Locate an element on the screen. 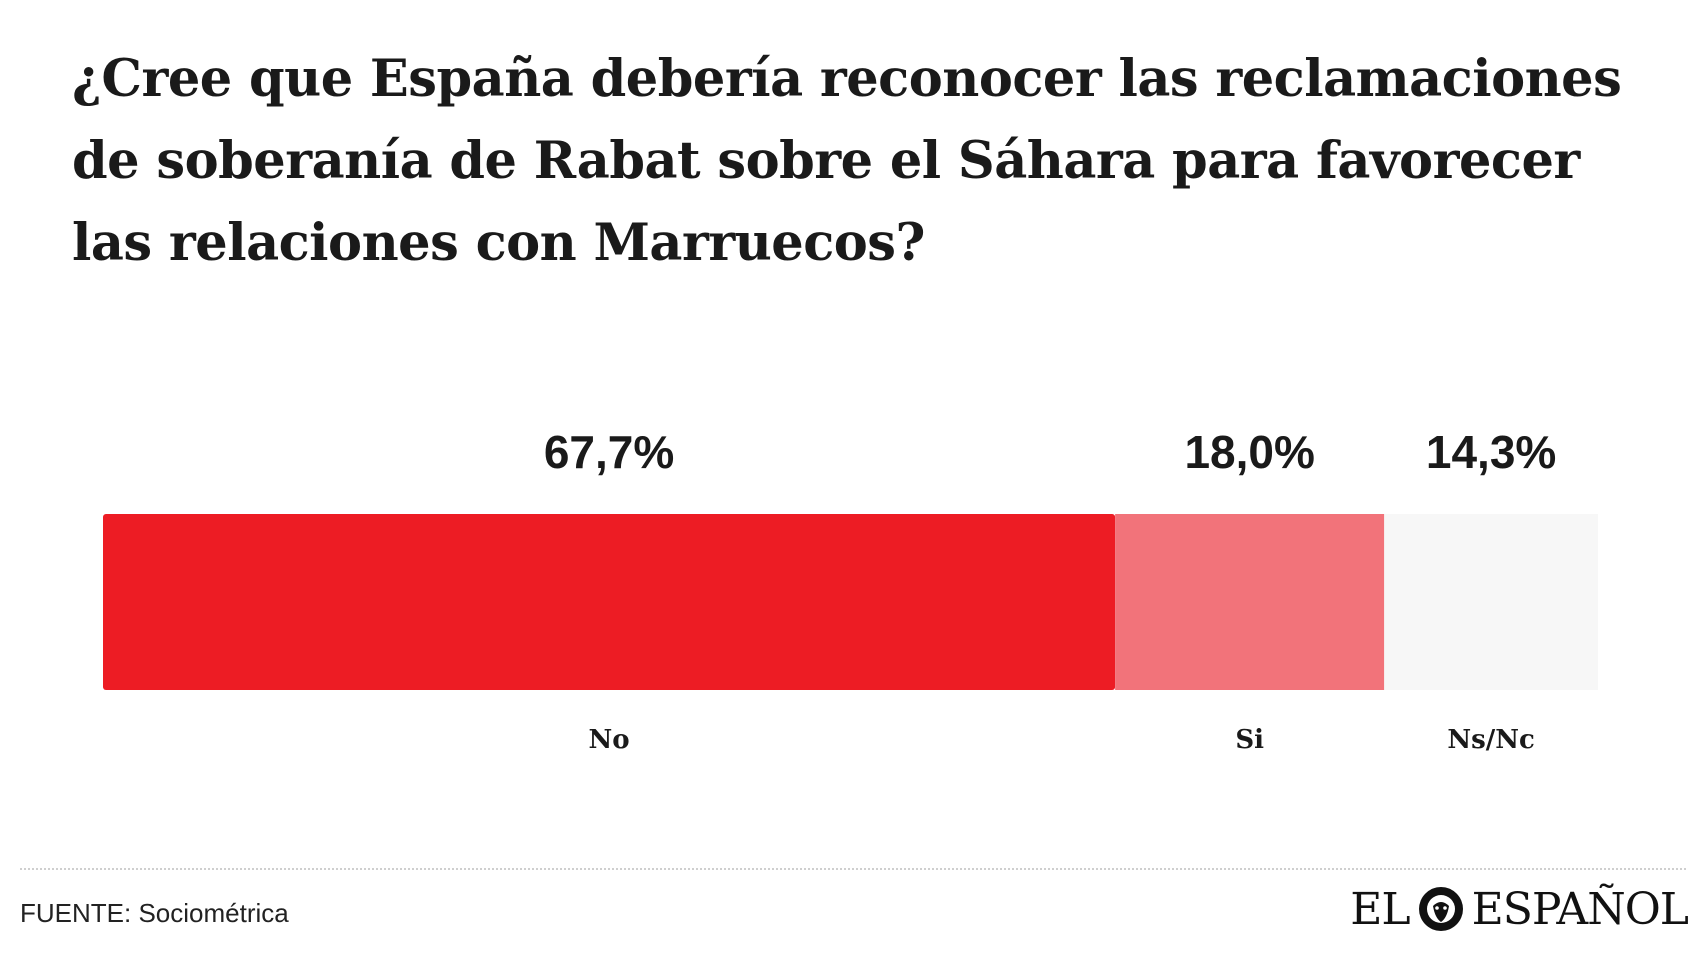 The height and width of the screenshot is (953, 1706). el-espanol-logo: EL ESPAÑOL is located at coordinates (1519, 909).